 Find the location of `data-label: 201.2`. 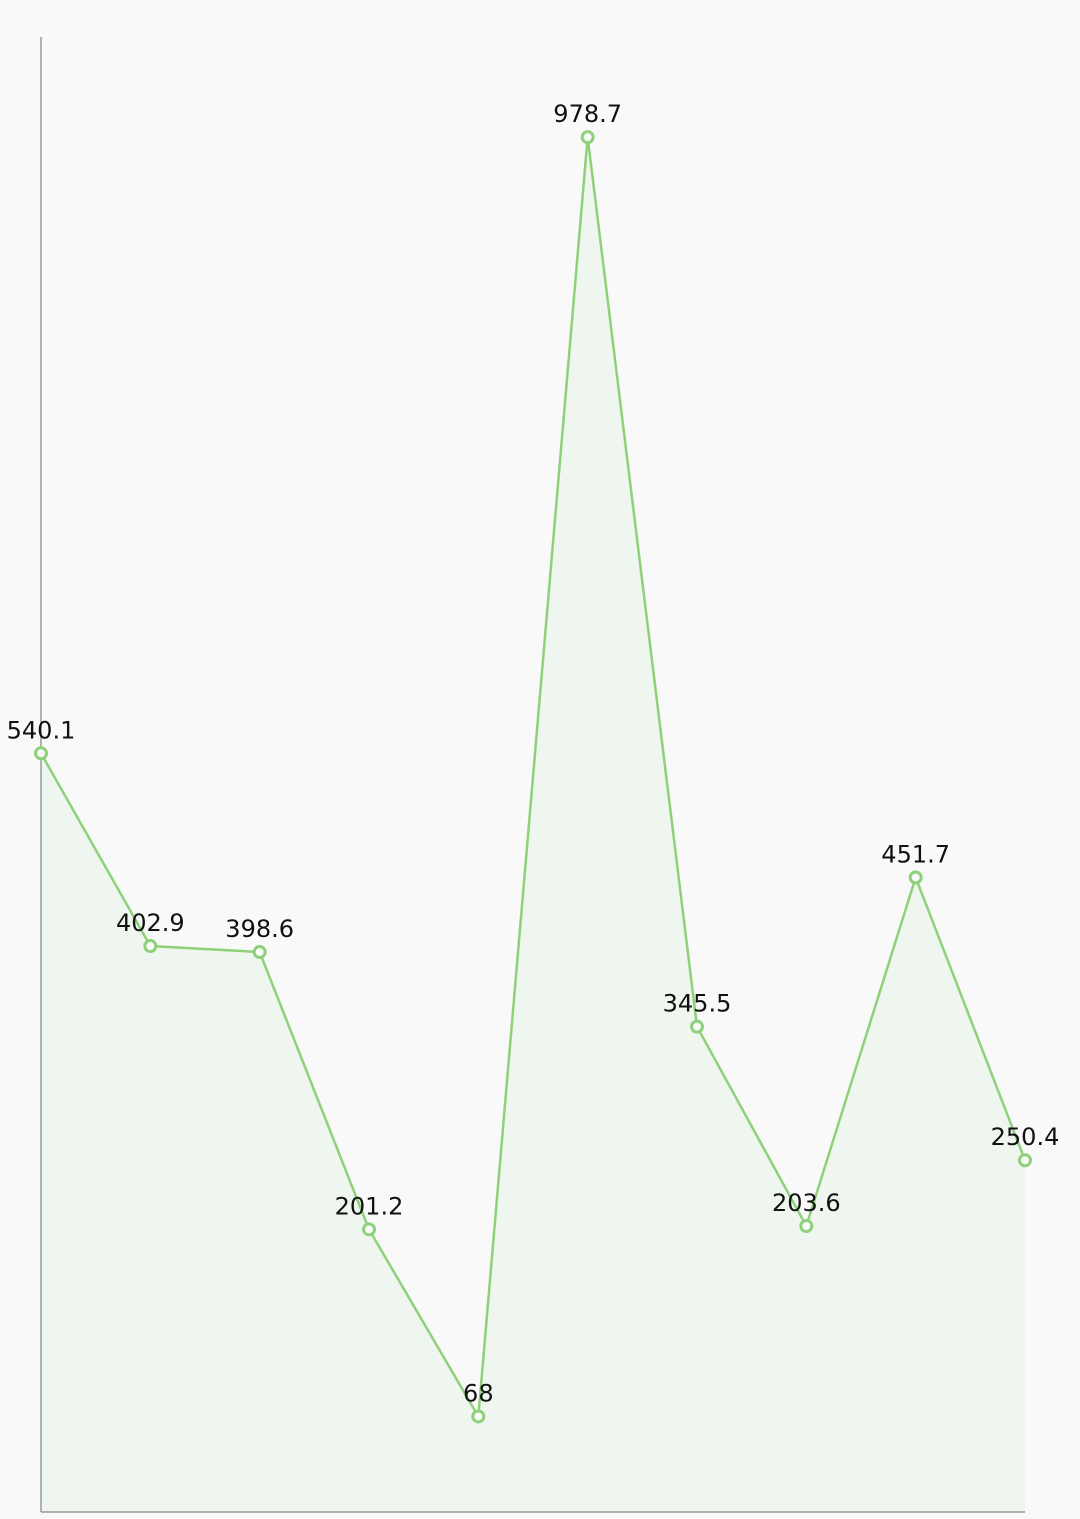

data-label: 201.2 is located at coordinates (369, 1206).